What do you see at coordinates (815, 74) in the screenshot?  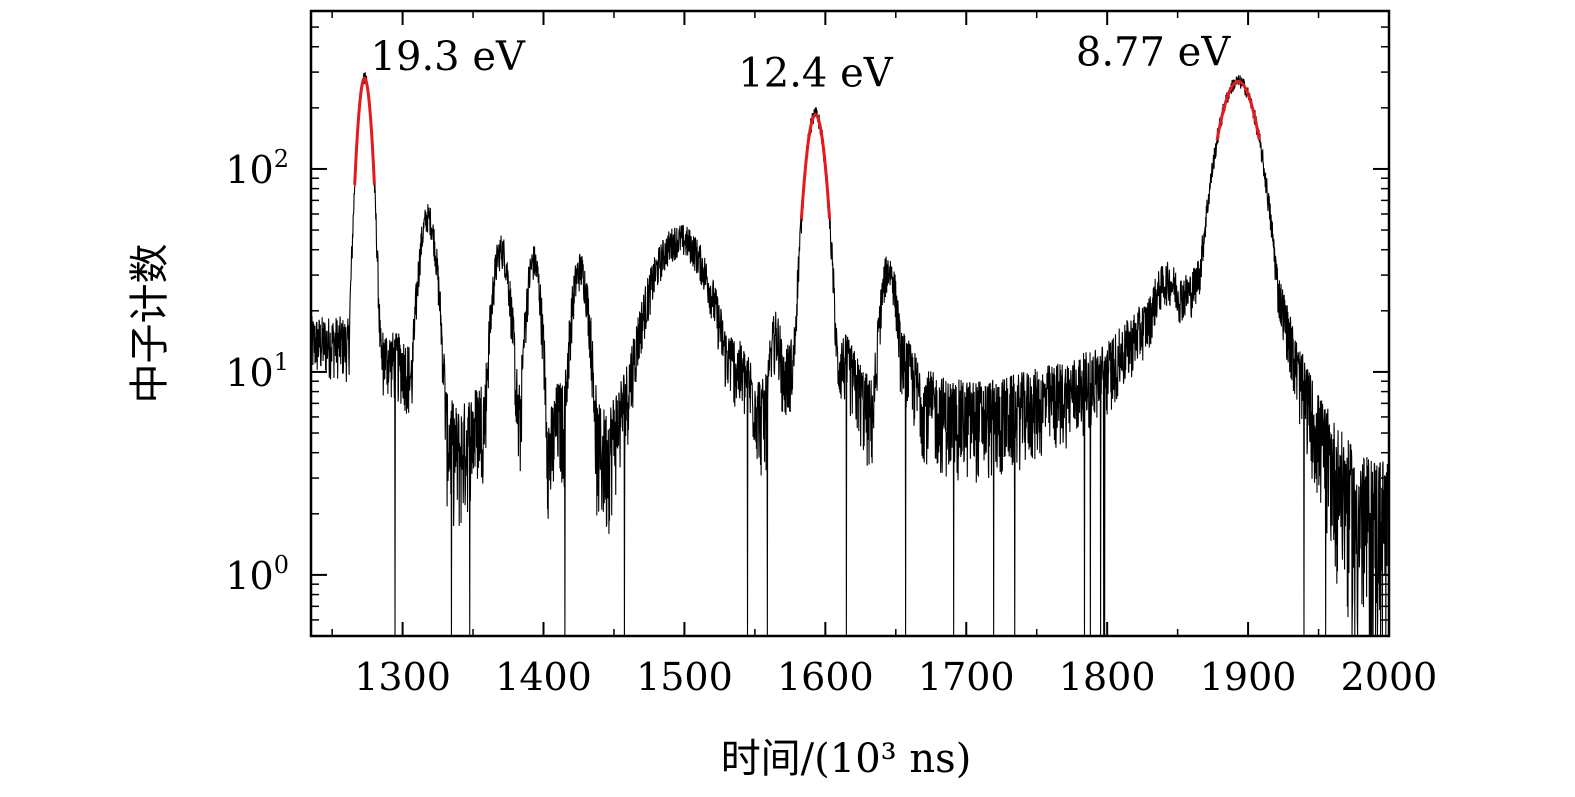 I see `peak-label-2: 12.4 eV` at bounding box center [815, 74].